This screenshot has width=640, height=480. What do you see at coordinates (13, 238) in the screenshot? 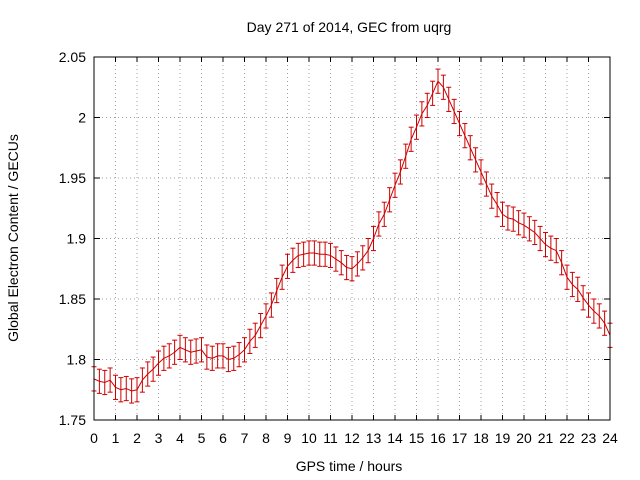
I see `y-axis-title: Global Electron Content / GECUs` at bounding box center [13, 238].